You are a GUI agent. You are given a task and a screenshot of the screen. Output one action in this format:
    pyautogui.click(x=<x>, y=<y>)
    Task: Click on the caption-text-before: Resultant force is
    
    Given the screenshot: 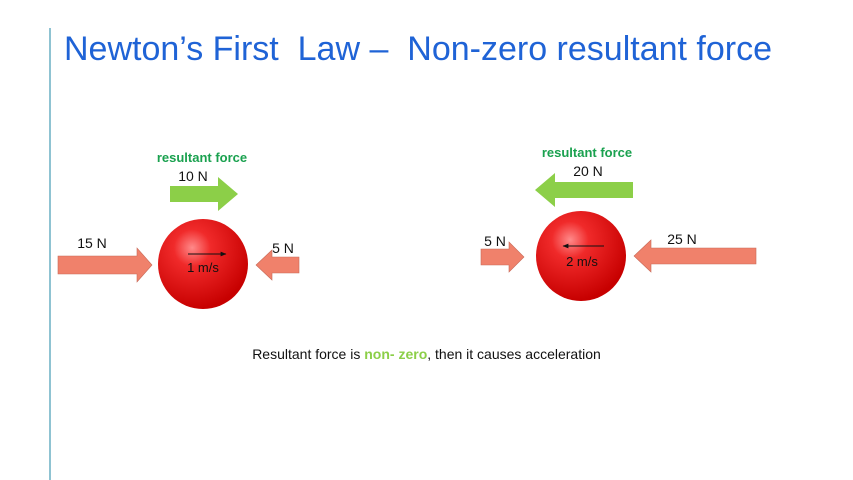 What is the action you would take?
    pyautogui.click(x=308, y=354)
    